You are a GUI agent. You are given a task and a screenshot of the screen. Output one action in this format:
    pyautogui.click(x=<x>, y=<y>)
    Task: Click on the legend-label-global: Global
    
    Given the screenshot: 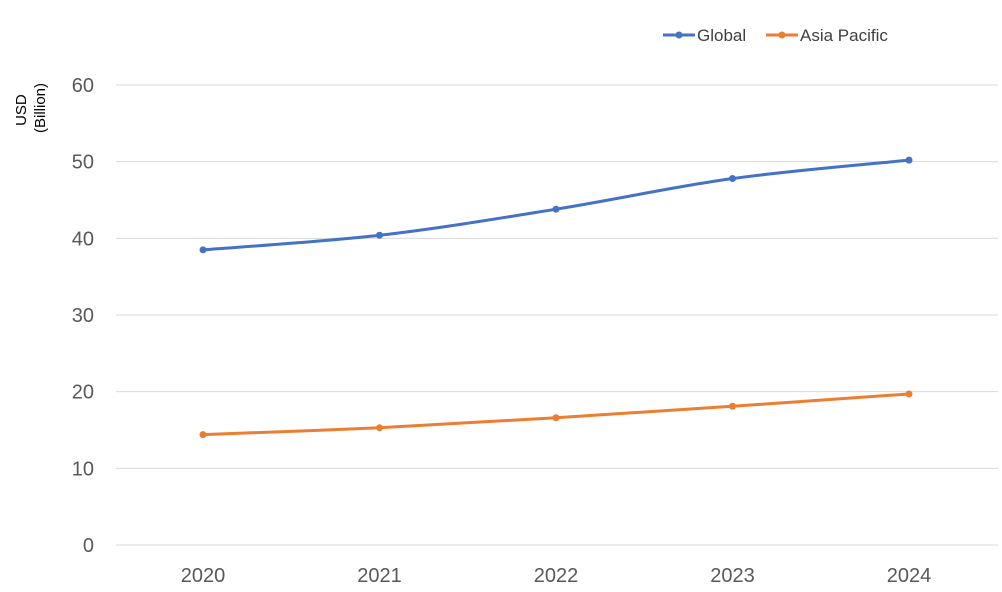 What is the action you would take?
    pyautogui.click(x=721, y=35)
    